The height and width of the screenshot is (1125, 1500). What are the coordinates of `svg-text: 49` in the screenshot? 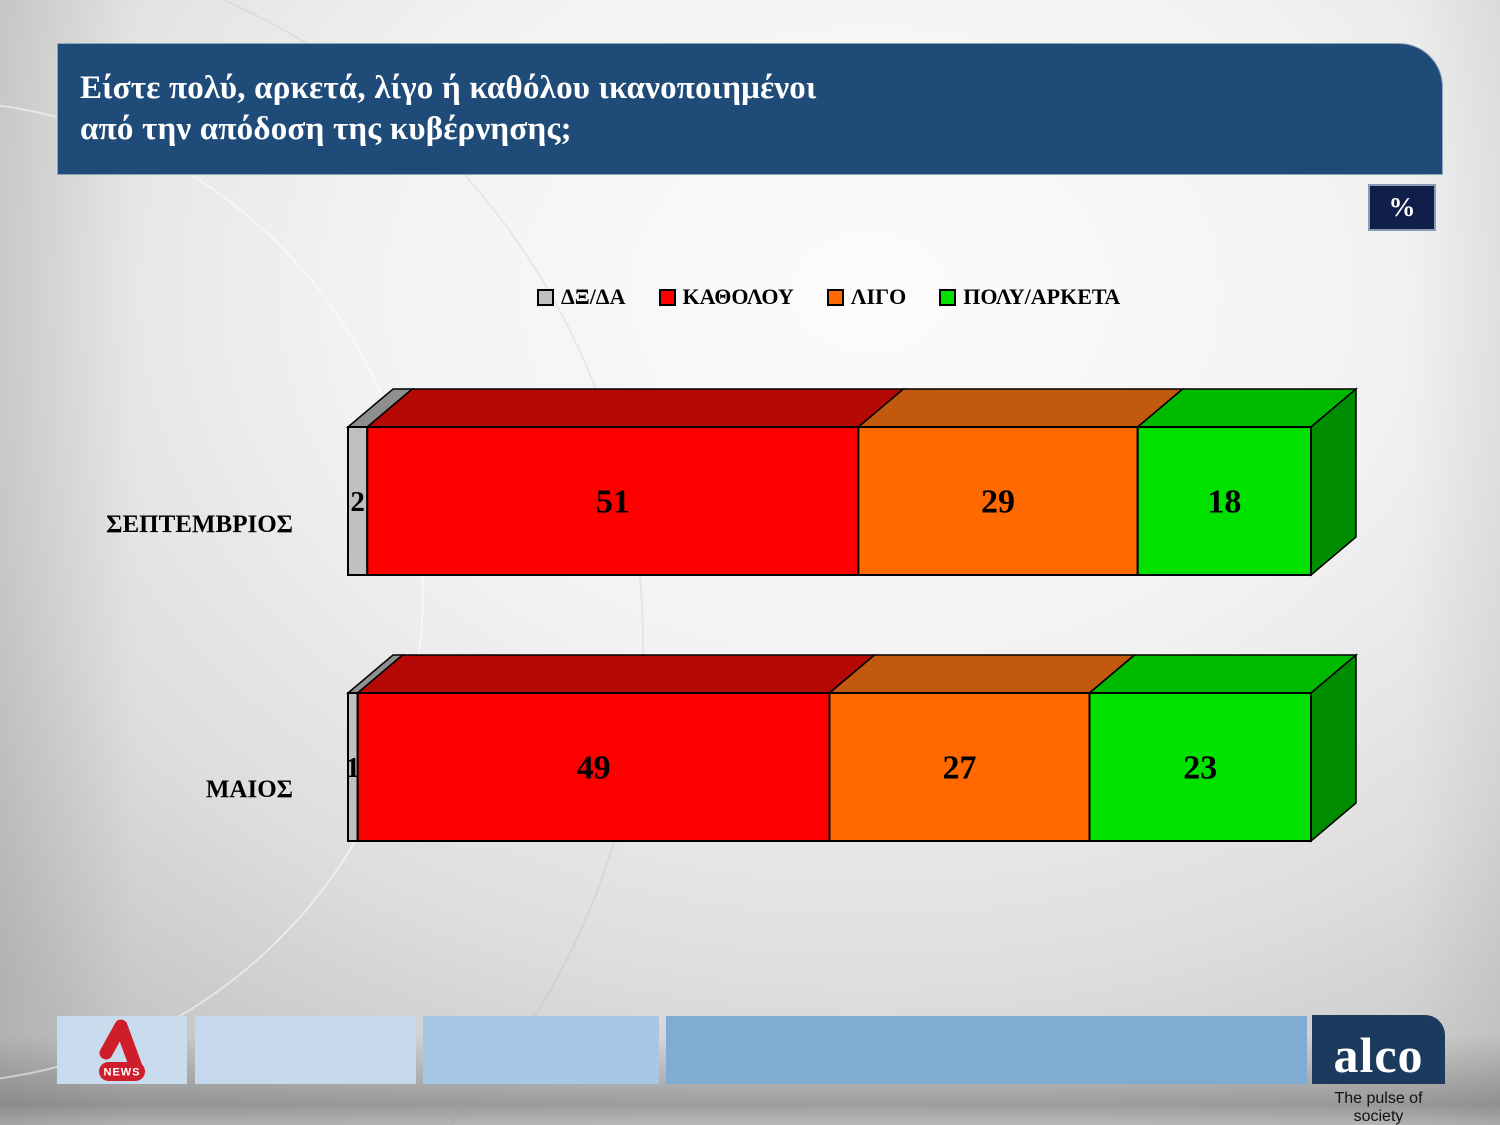 It's located at (594, 768).